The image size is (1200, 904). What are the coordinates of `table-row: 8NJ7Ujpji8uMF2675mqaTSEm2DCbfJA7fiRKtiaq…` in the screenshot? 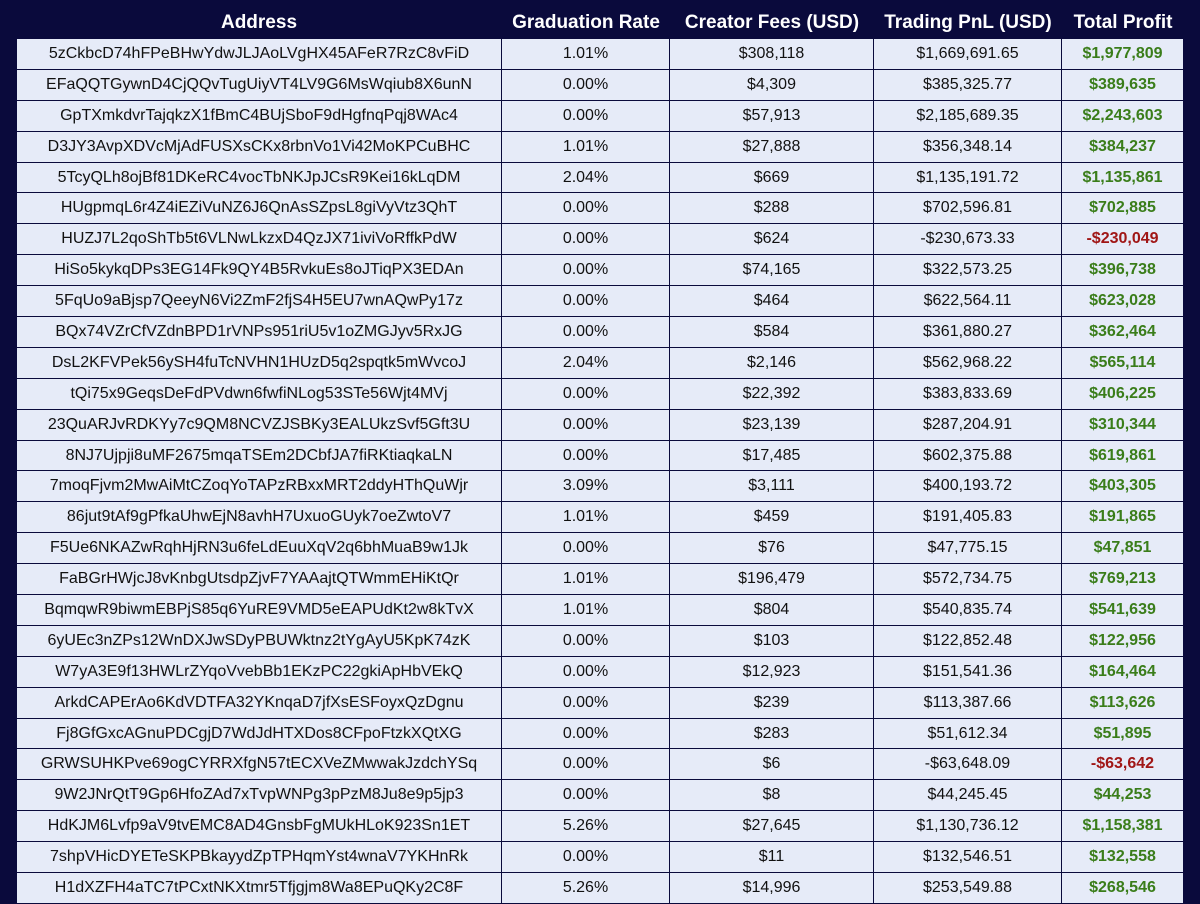 It's located at (600, 456).